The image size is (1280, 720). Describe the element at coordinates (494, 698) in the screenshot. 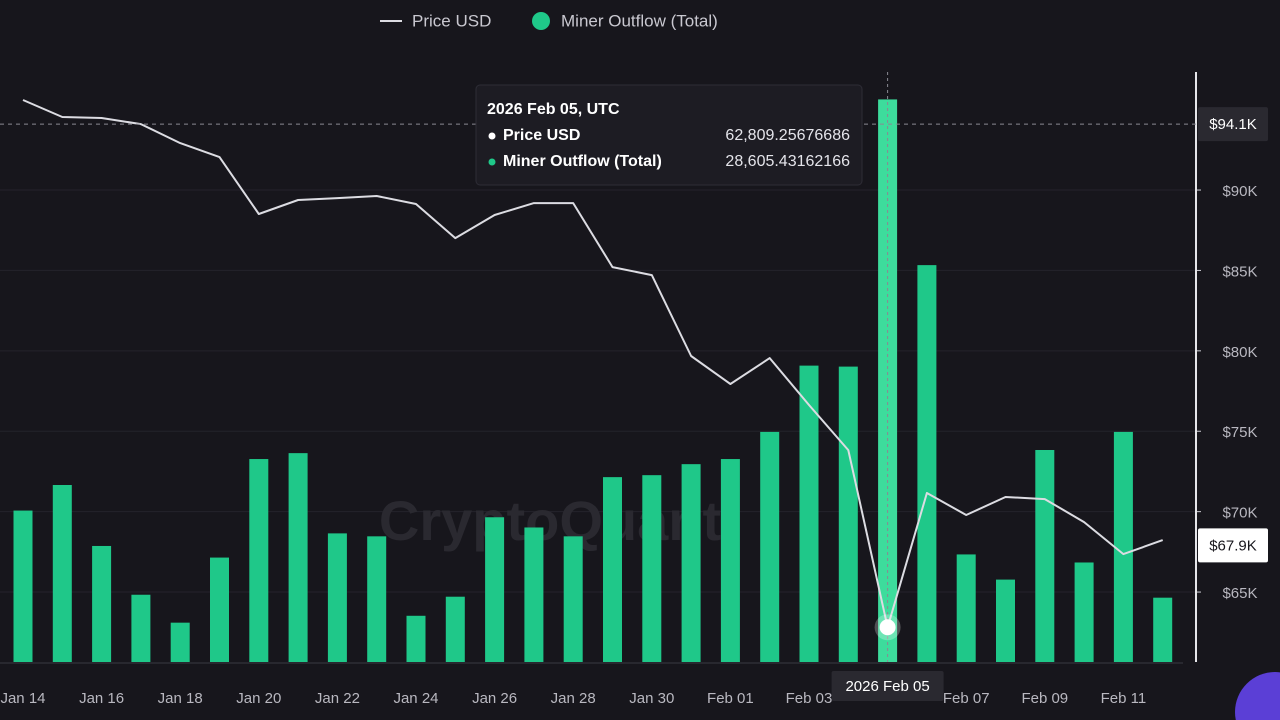

I see `x-tick-label: Jan 26` at that location.